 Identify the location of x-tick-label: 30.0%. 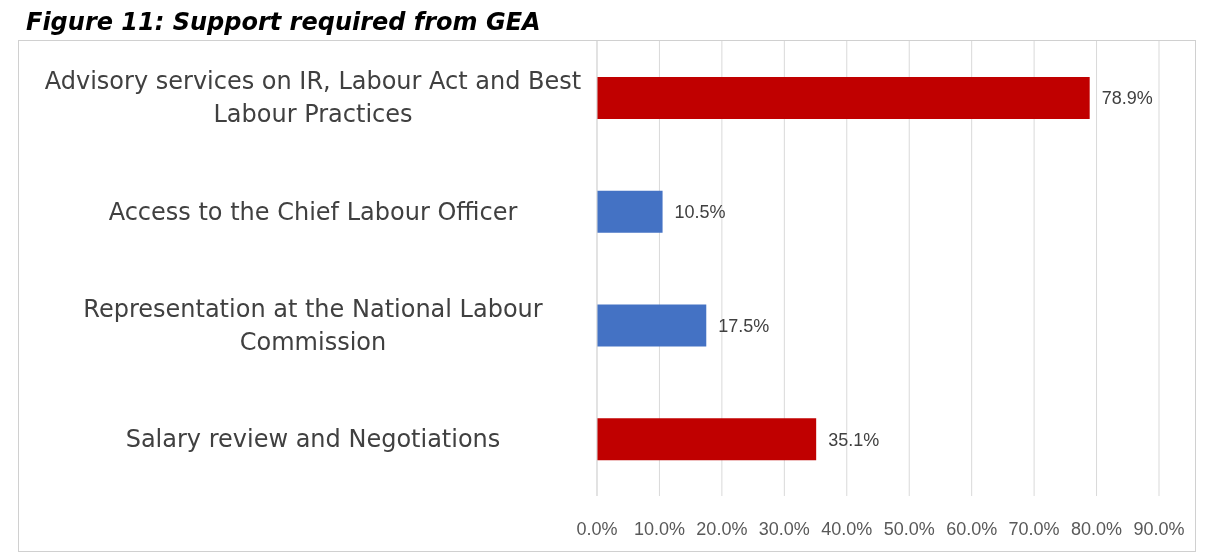
(784, 528).